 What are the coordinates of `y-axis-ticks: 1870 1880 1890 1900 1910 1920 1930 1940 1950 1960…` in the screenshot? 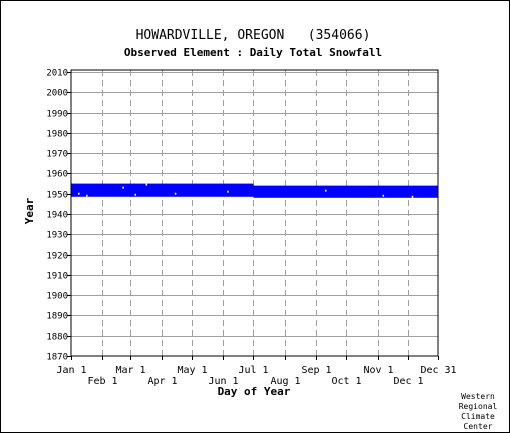 It's located at (58, 216).